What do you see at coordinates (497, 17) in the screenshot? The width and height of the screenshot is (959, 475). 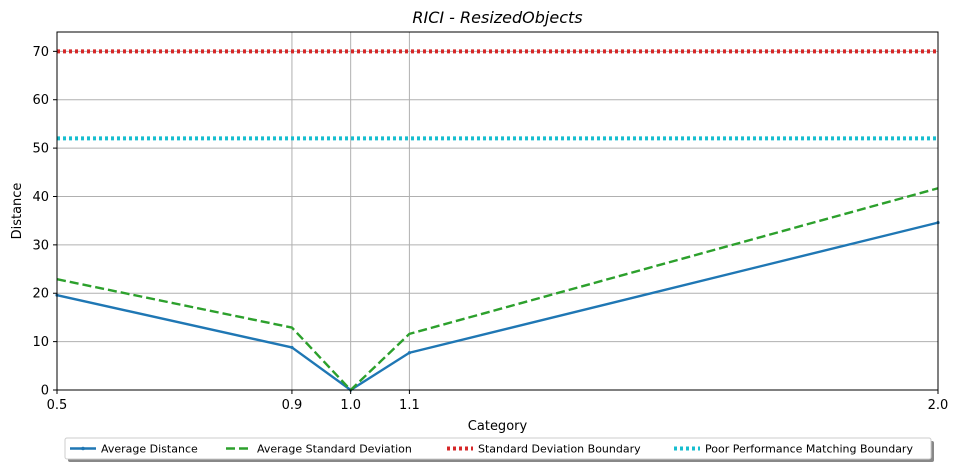 I see `chart-title: RICI - ResizedObjects` at bounding box center [497, 17].